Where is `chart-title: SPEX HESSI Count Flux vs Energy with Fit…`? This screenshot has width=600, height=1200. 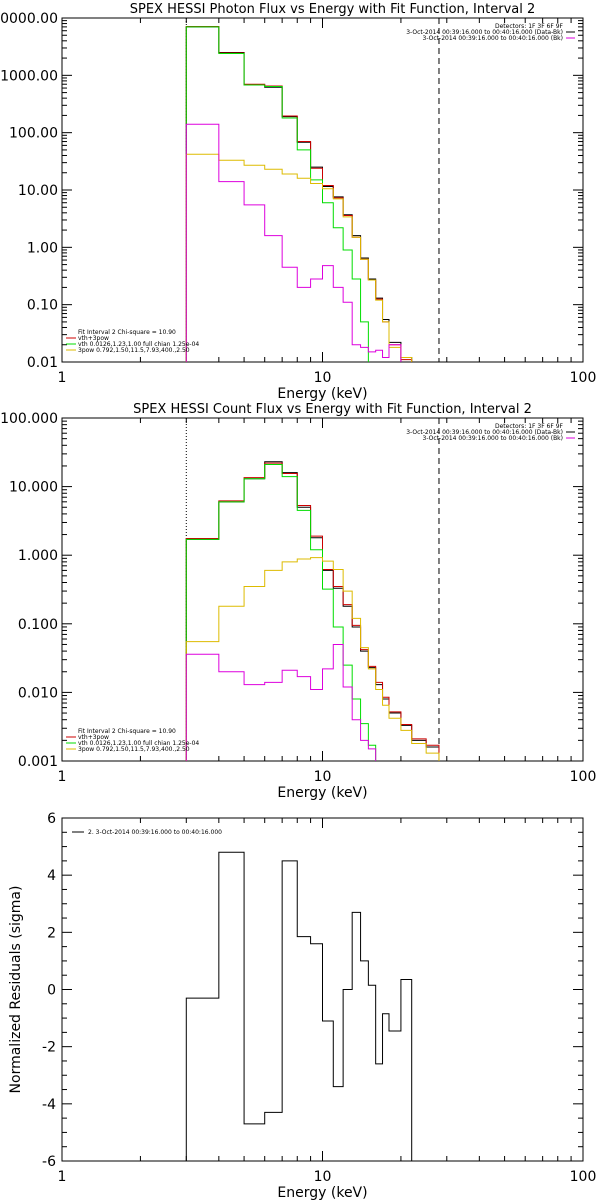
chart-title: SPEX HESSI Count Flux vs Energy with Fit… is located at coordinates (332, 409).